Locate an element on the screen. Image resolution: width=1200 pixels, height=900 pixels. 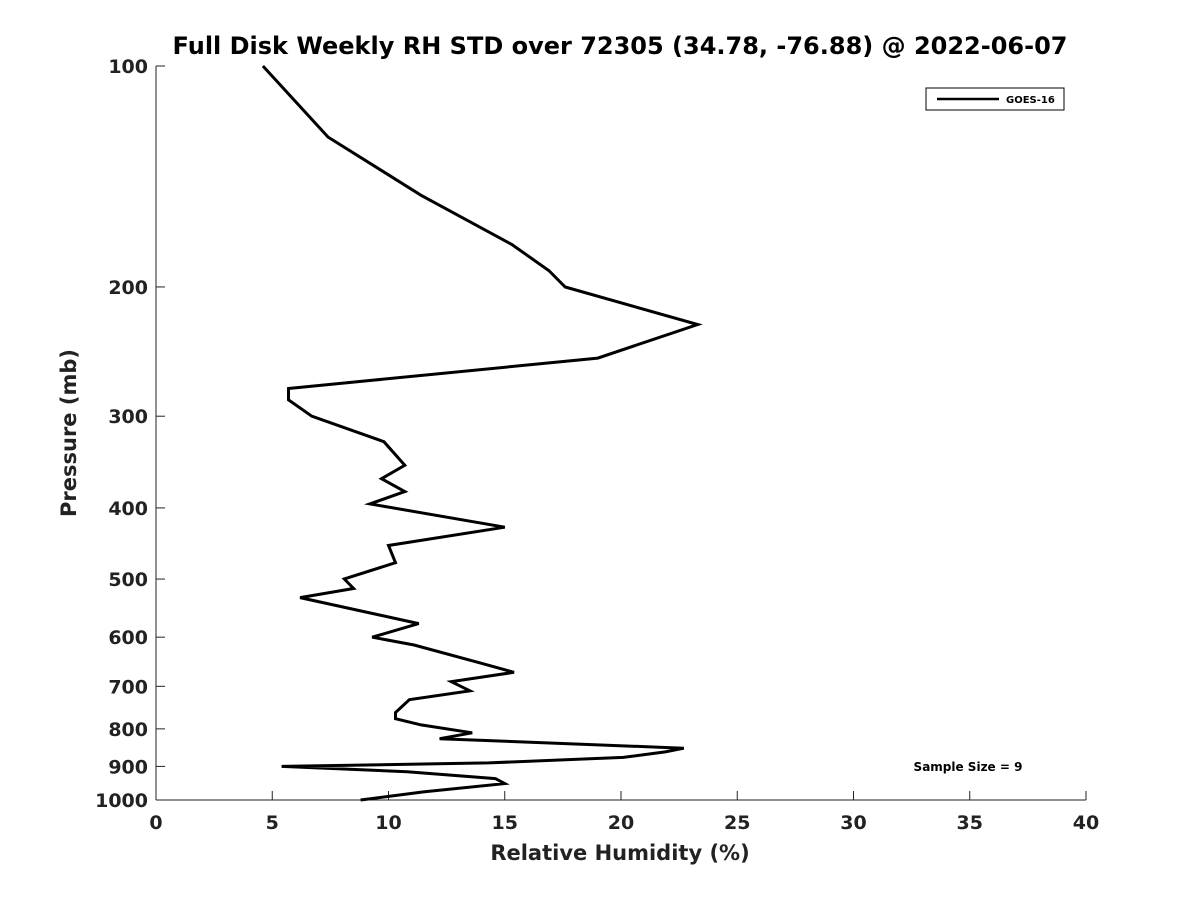
legend-label-goes-16: GOES-16 is located at coordinates (1030, 100).